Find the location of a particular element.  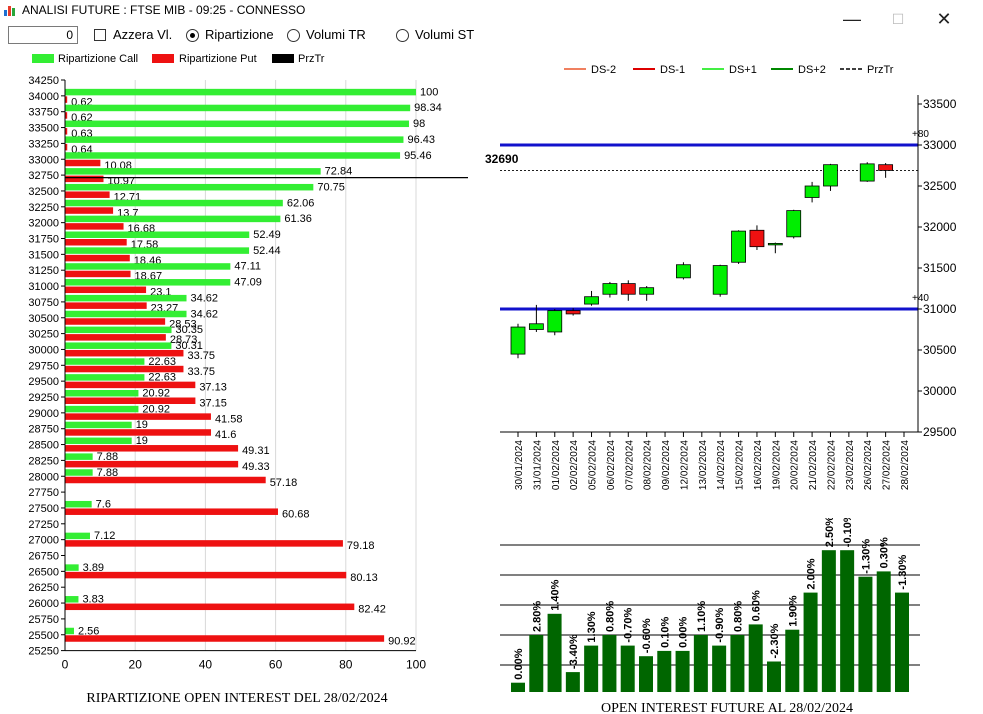

date-tick-label: 07/02/2024 is located at coordinates (629, 465).